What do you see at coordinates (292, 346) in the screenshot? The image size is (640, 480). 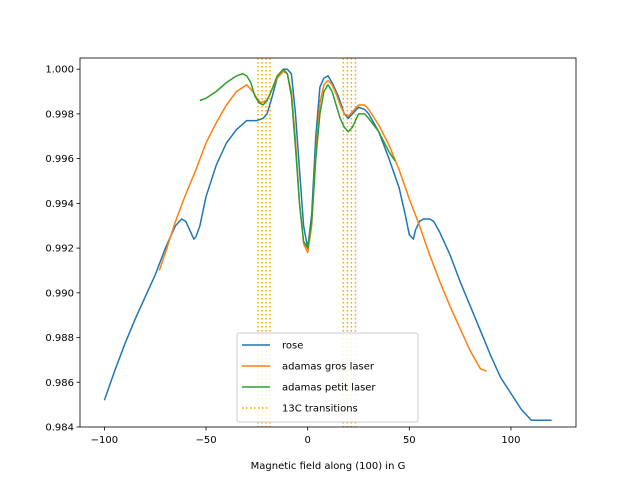 I see `legend-label-0: rose` at bounding box center [292, 346].